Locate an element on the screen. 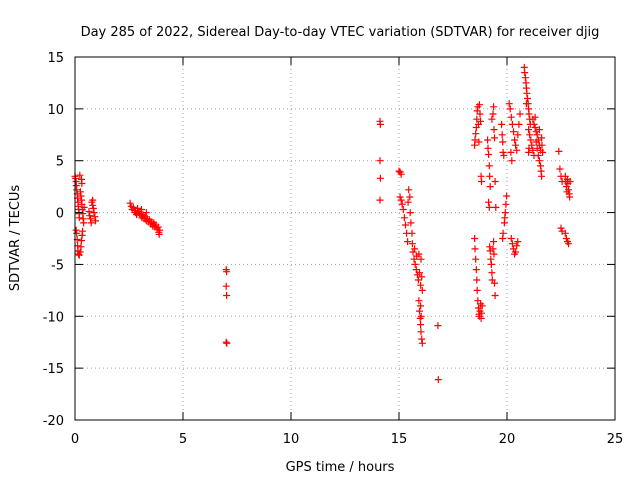 Image resolution: width=640 pixels, height=480 pixels. y-tick-label: -5 is located at coordinates (57, 265).